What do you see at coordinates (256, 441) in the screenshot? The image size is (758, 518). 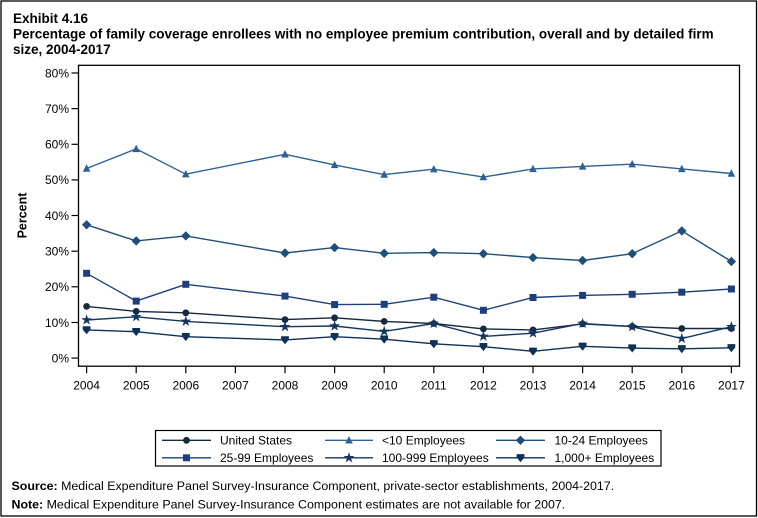 I see `svg-text: United States` at bounding box center [256, 441].